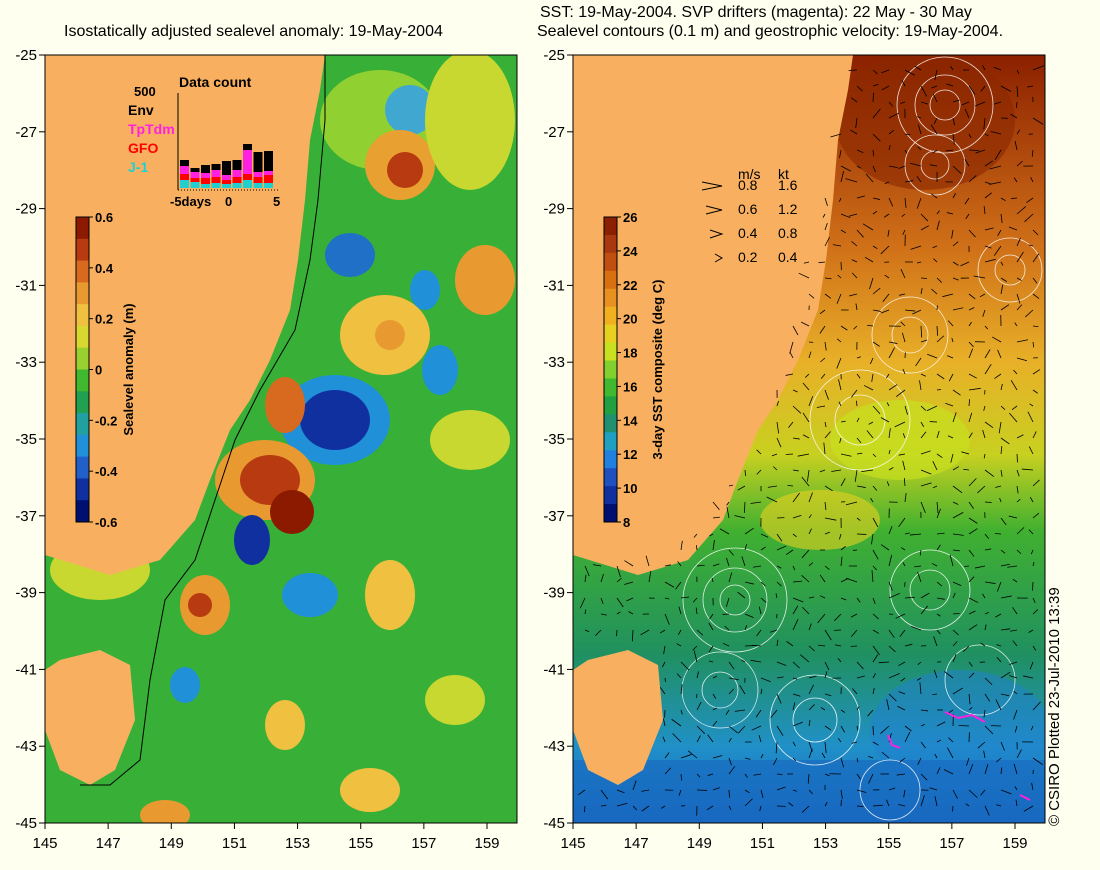  Describe the element at coordinates (554, 132) in the screenshot. I see `latitude-tick-label: -27` at that location.